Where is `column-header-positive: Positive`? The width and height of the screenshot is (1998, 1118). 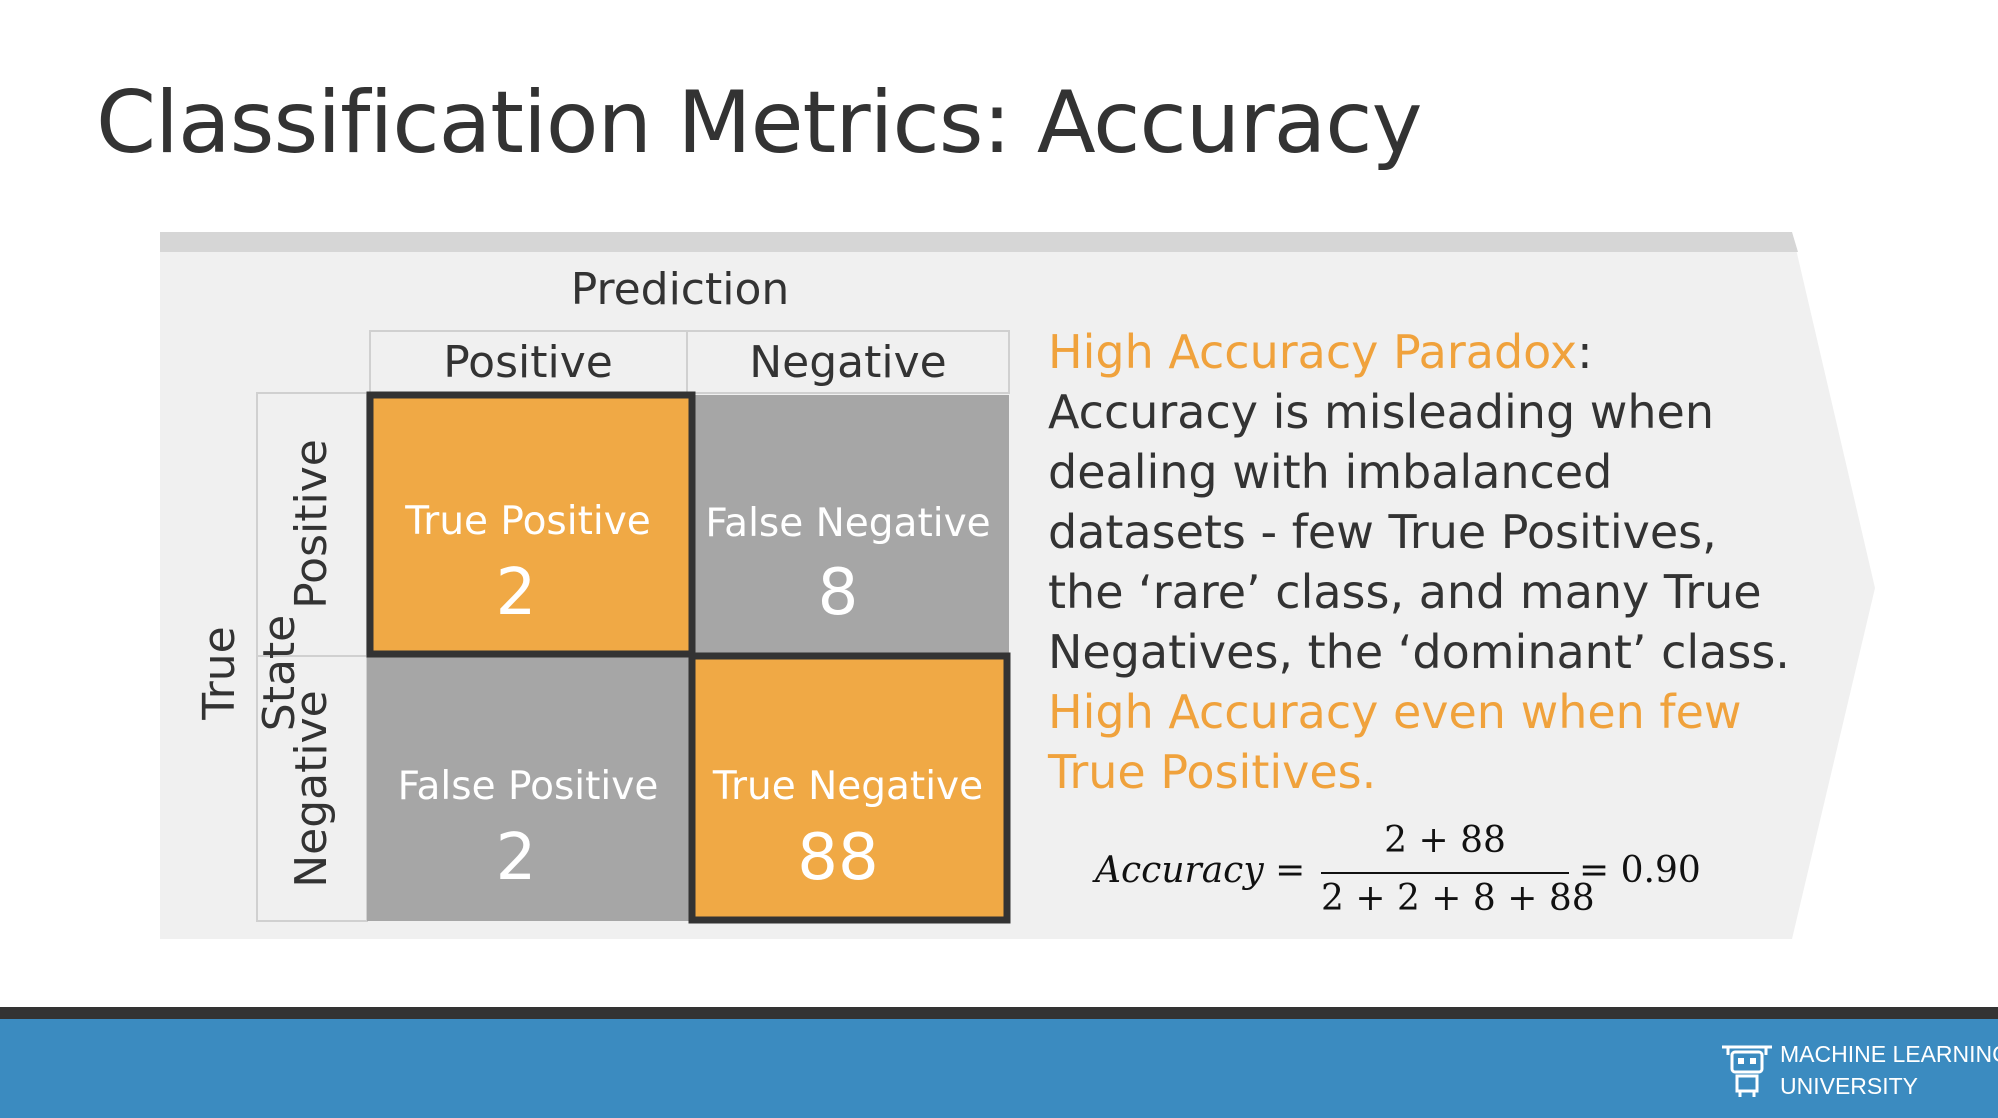 column-header-positive: Positive is located at coordinates (528, 362).